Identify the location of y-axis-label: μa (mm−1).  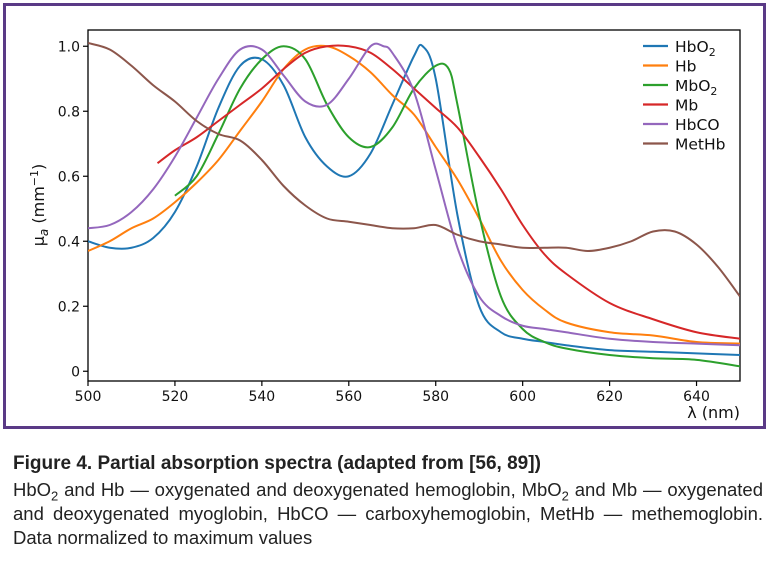
(39, 205).